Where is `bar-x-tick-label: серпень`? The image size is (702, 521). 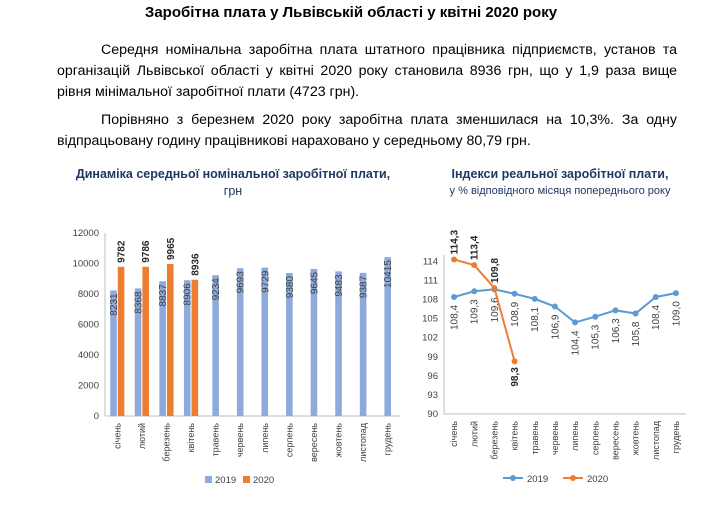 bar-x-tick-label: серпень is located at coordinates (289, 440).